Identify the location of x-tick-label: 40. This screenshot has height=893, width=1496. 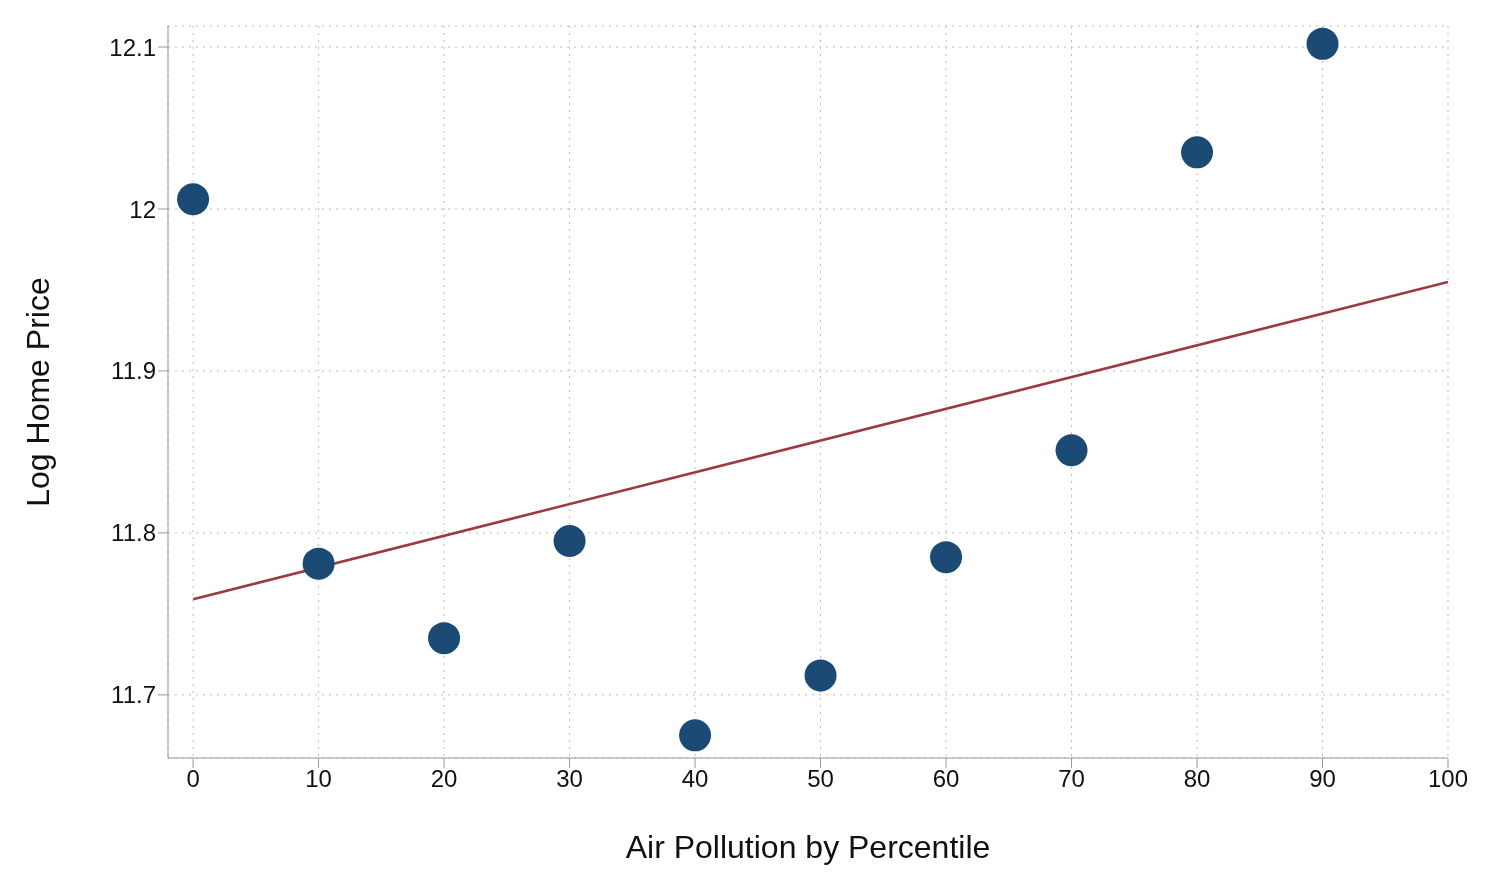
(695, 779).